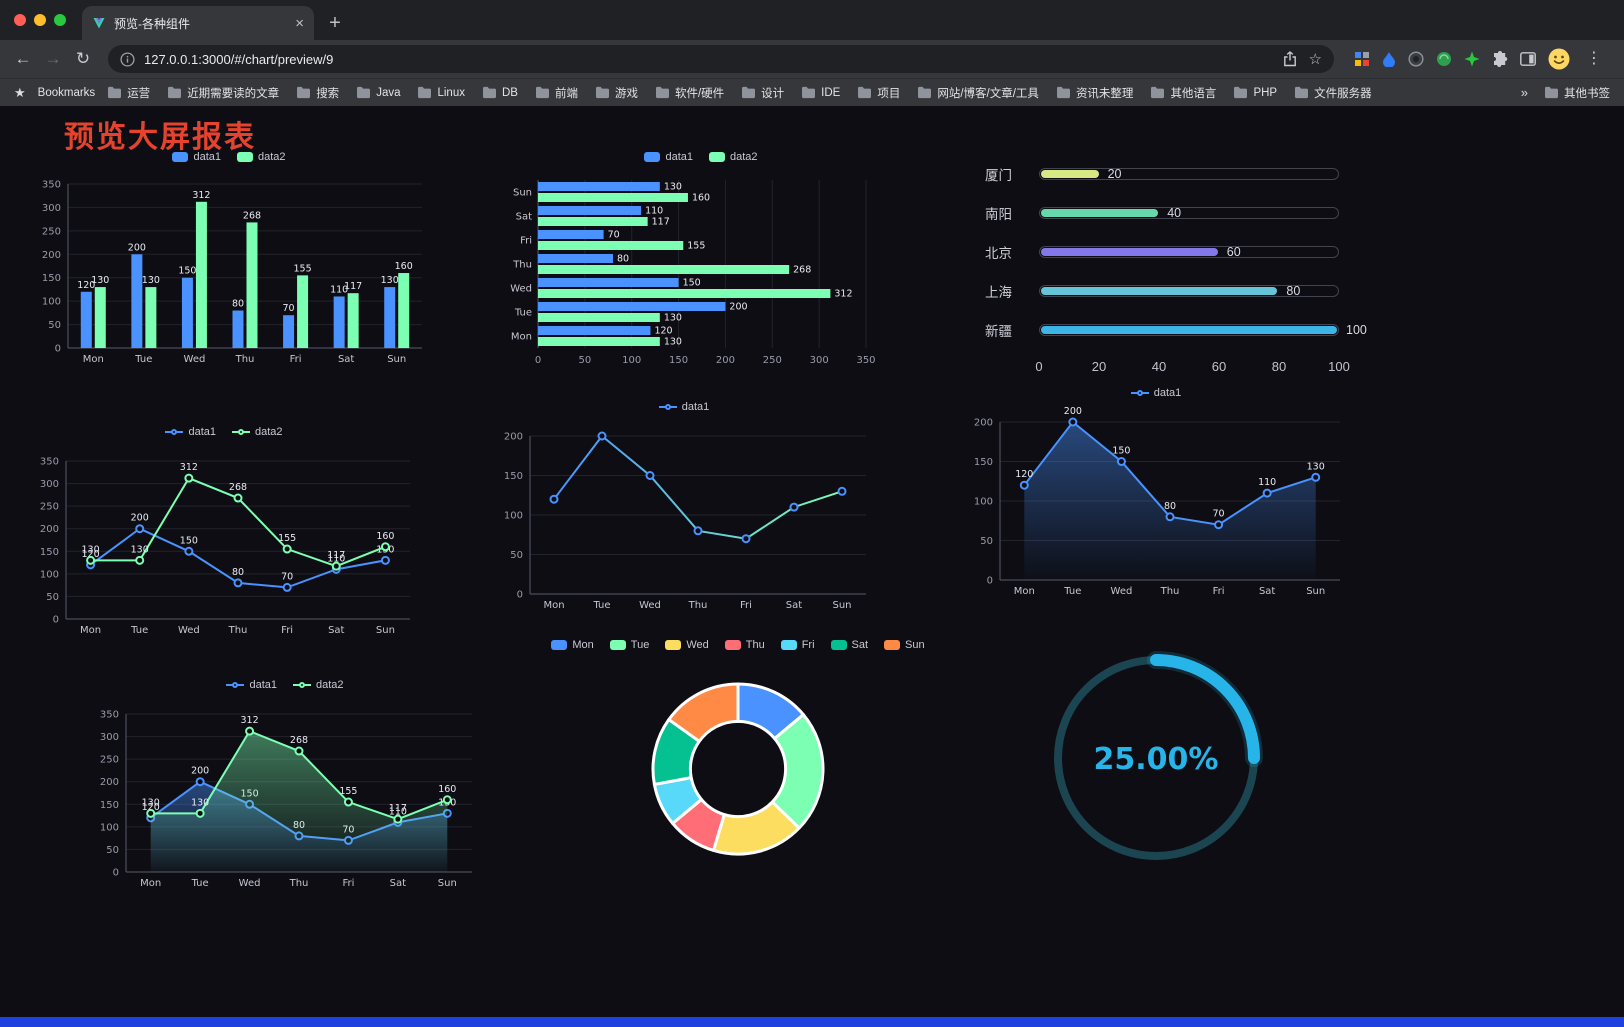 This screenshot has height=1027, width=1624. Describe the element at coordinates (1072, 591) in the screenshot. I see `svg-text: Tue` at that location.